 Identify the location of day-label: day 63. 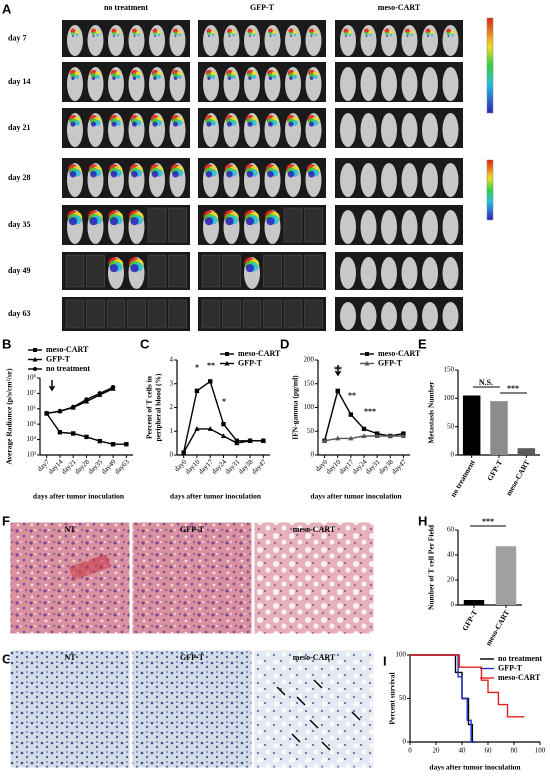
(19, 313).